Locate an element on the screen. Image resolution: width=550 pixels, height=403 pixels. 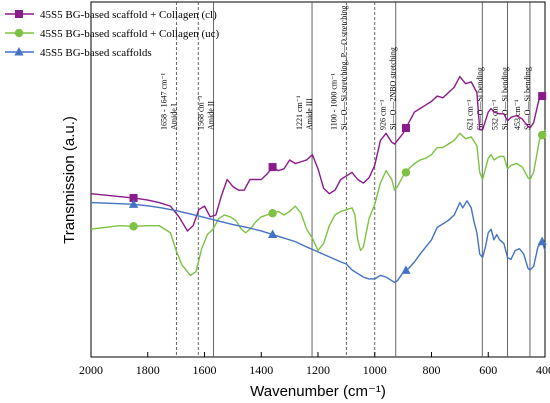
reference-line-label: 621 cm⁻¹ is located at coordinates (469, 114).